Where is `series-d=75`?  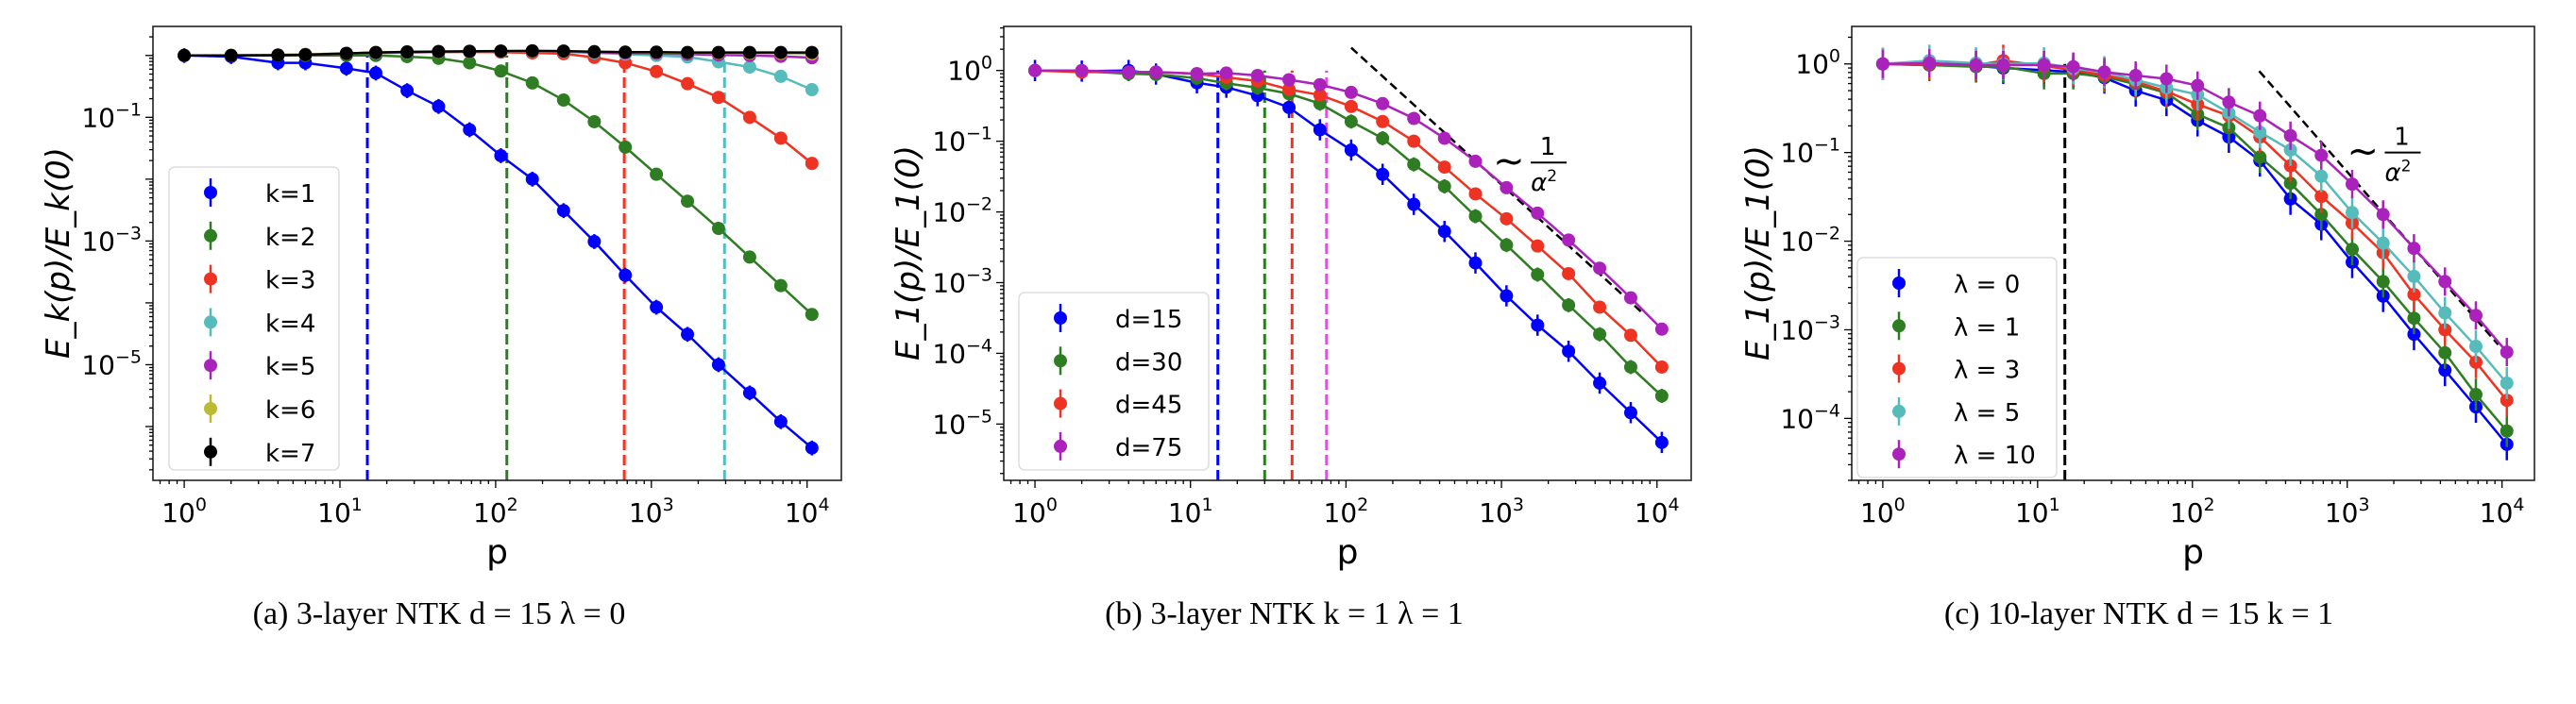
series-d=75 is located at coordinates (1348, 199).